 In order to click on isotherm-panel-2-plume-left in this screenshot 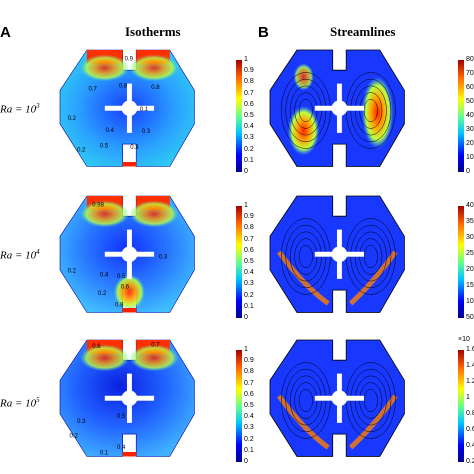, I will do `click(105, 214)`.